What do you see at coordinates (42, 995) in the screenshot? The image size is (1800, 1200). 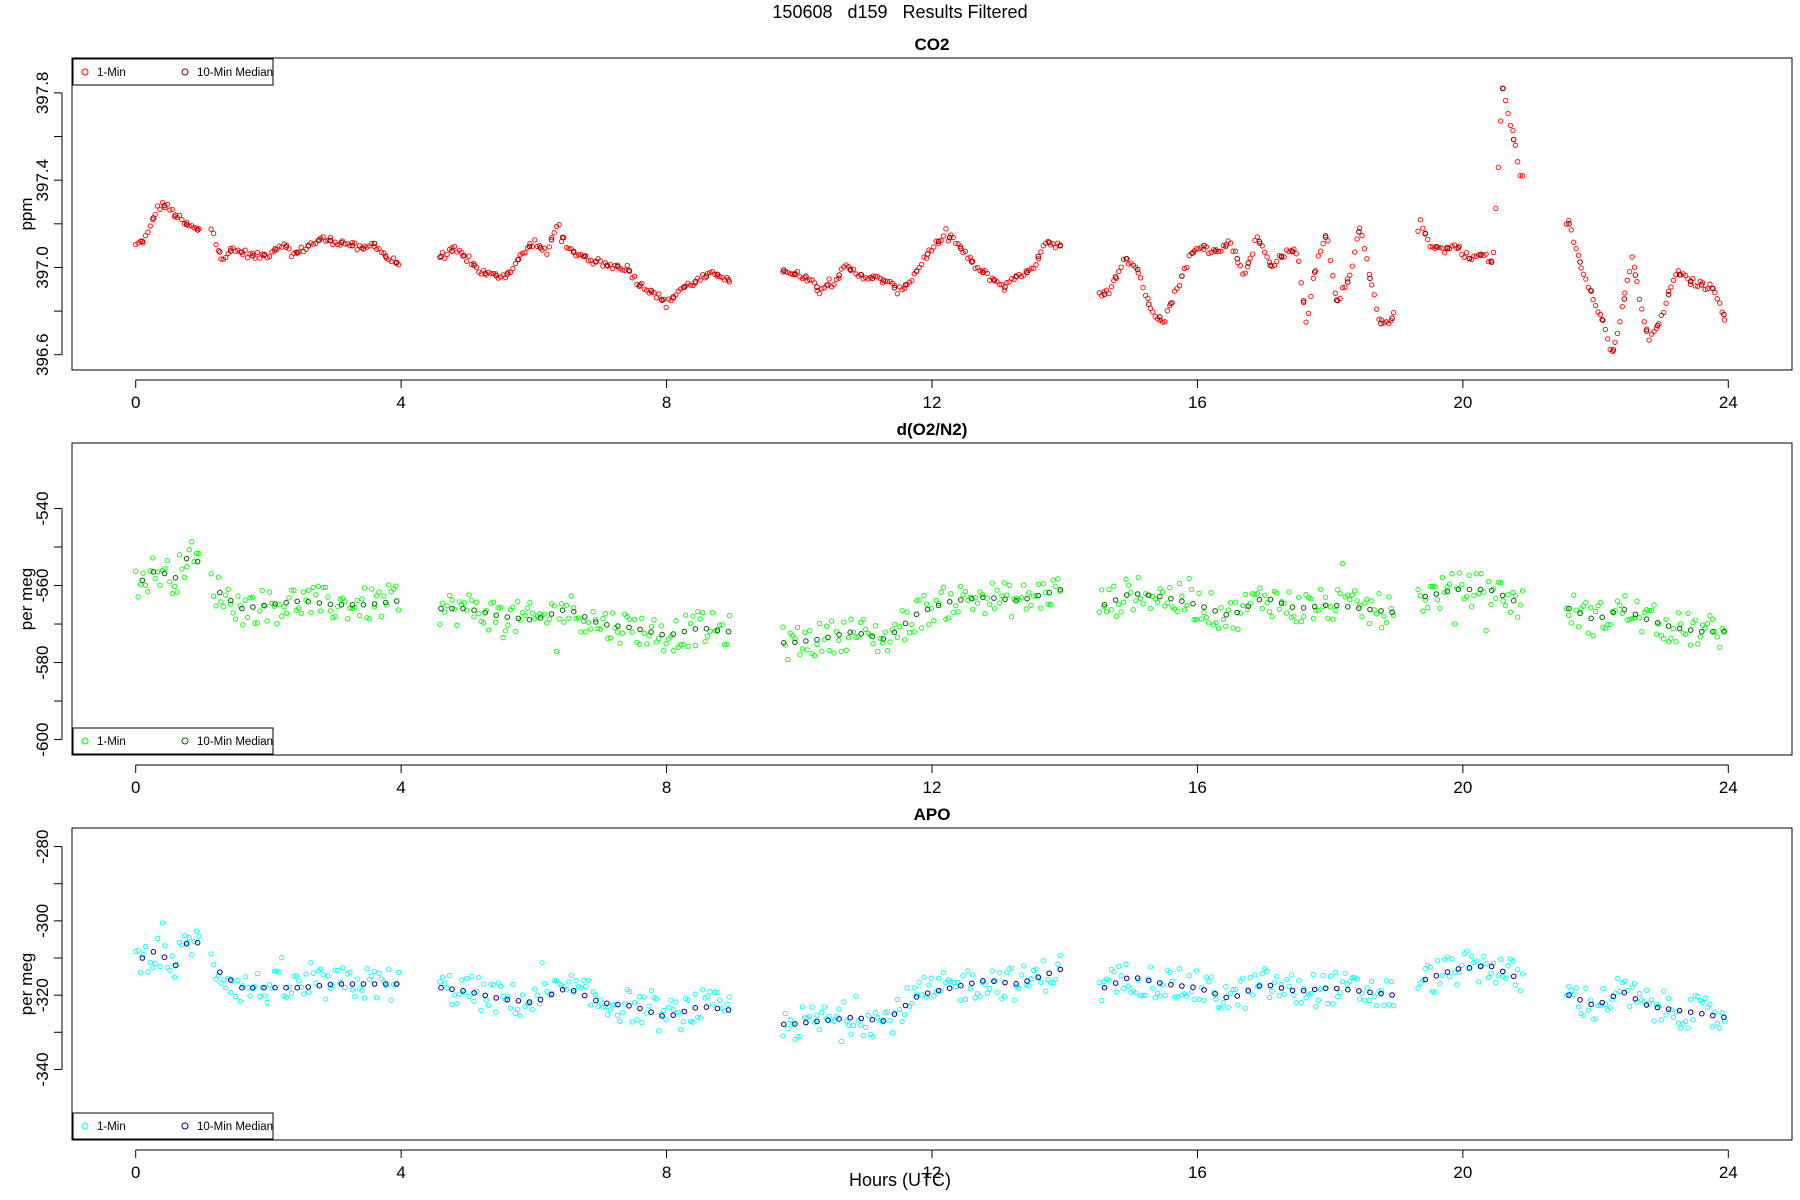 I see `y-tick-label: -320` at bounding box center [42, 995].